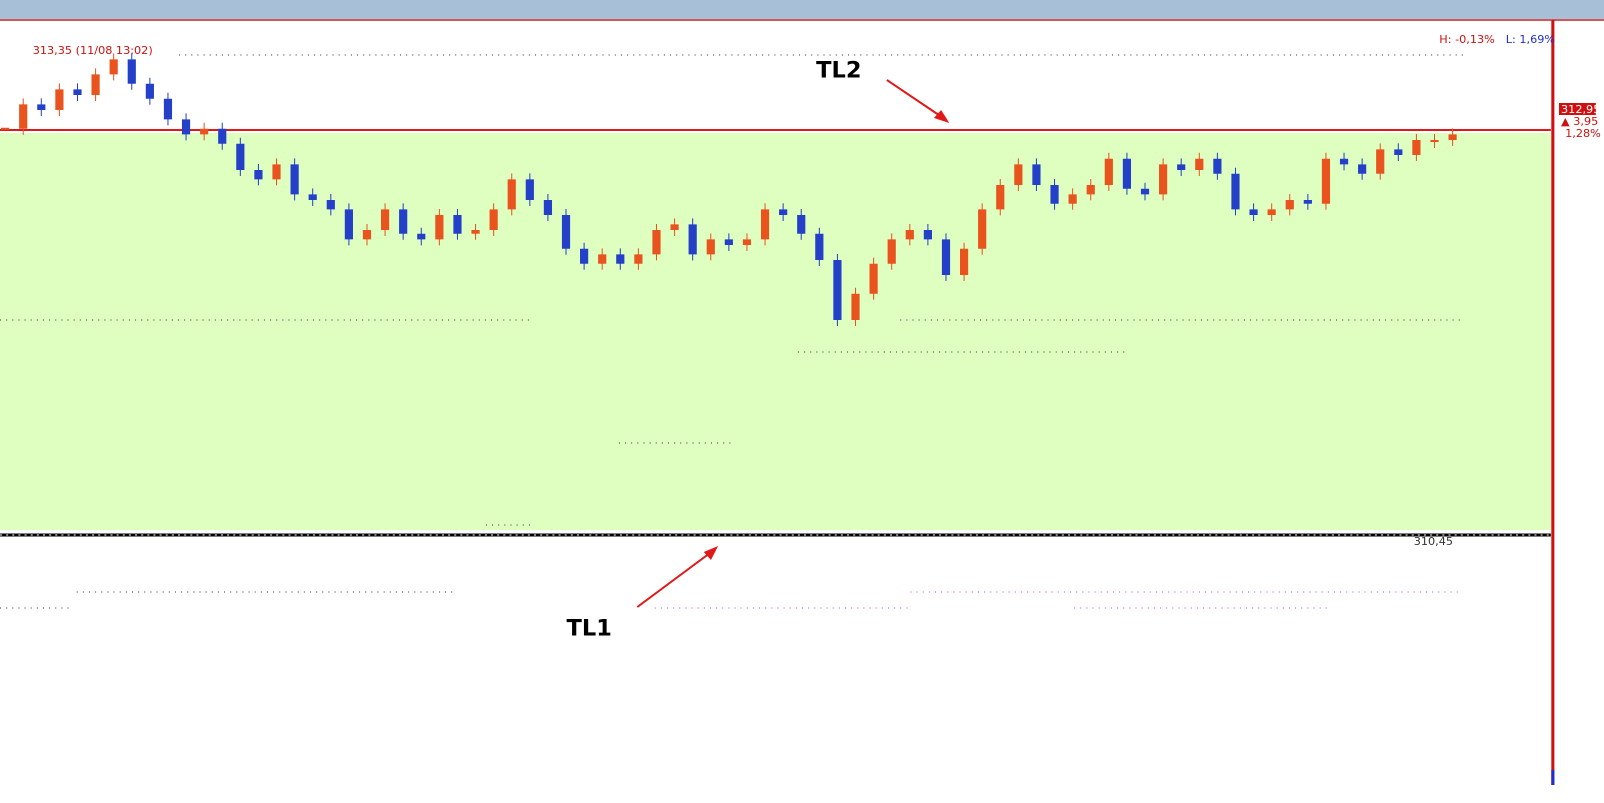 The height and width of the screenshot is (803, 1604). What do you see at coordinates (711, 553) in the screenshot?
I see `tl1-arrow-head` at bounding box center [711, 553].